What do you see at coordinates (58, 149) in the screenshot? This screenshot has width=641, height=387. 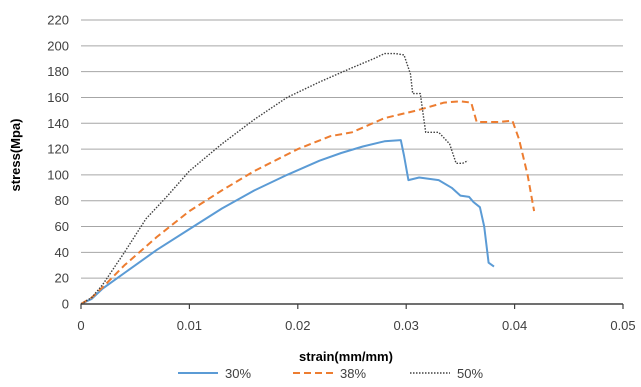 I see `y-tick-label: 120` at bounding box center [58, 149].